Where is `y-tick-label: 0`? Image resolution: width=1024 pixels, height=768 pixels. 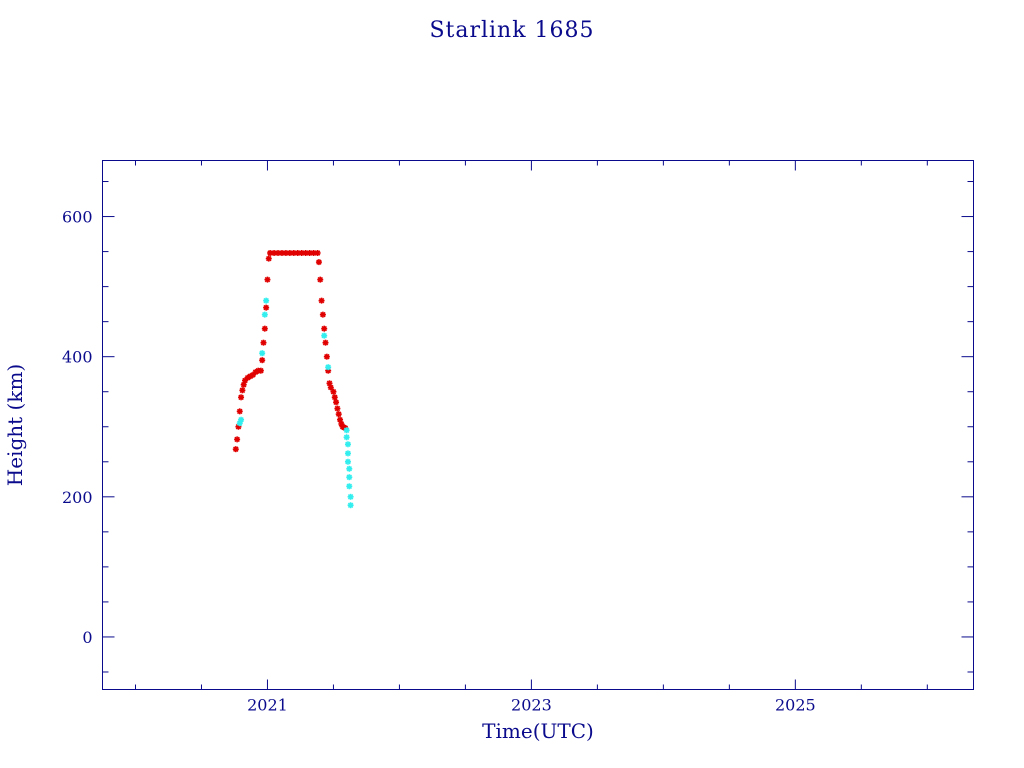
y-tick-label: 0 is located at coordinates (87, 637).